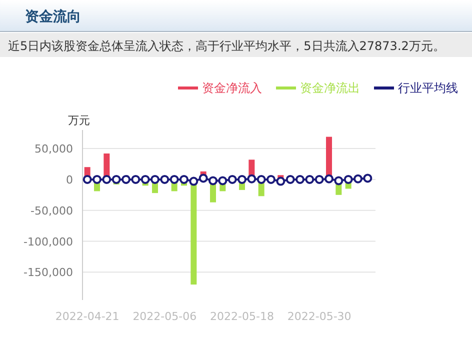 The image size is (472, 362). Describe the element at coordinates (53, 149) in the screenshot. I see `y-tick-label: 50,000` at that location.